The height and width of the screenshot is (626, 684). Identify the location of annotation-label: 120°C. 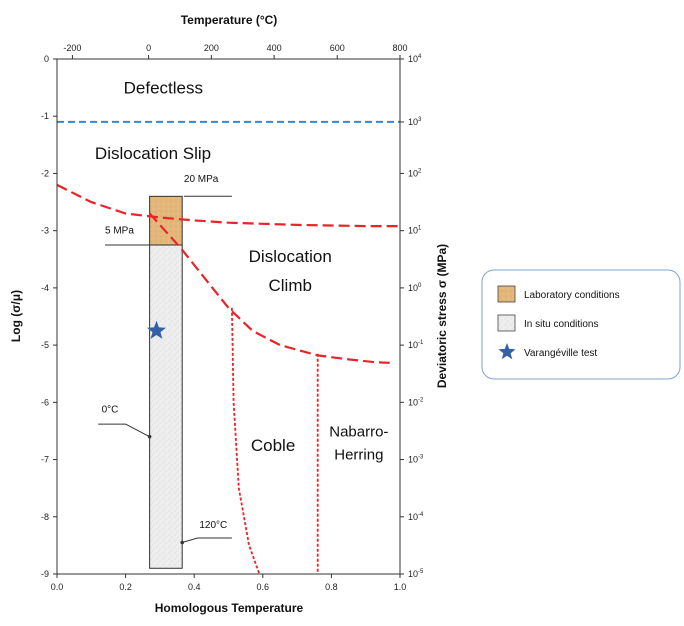
(213, 525).